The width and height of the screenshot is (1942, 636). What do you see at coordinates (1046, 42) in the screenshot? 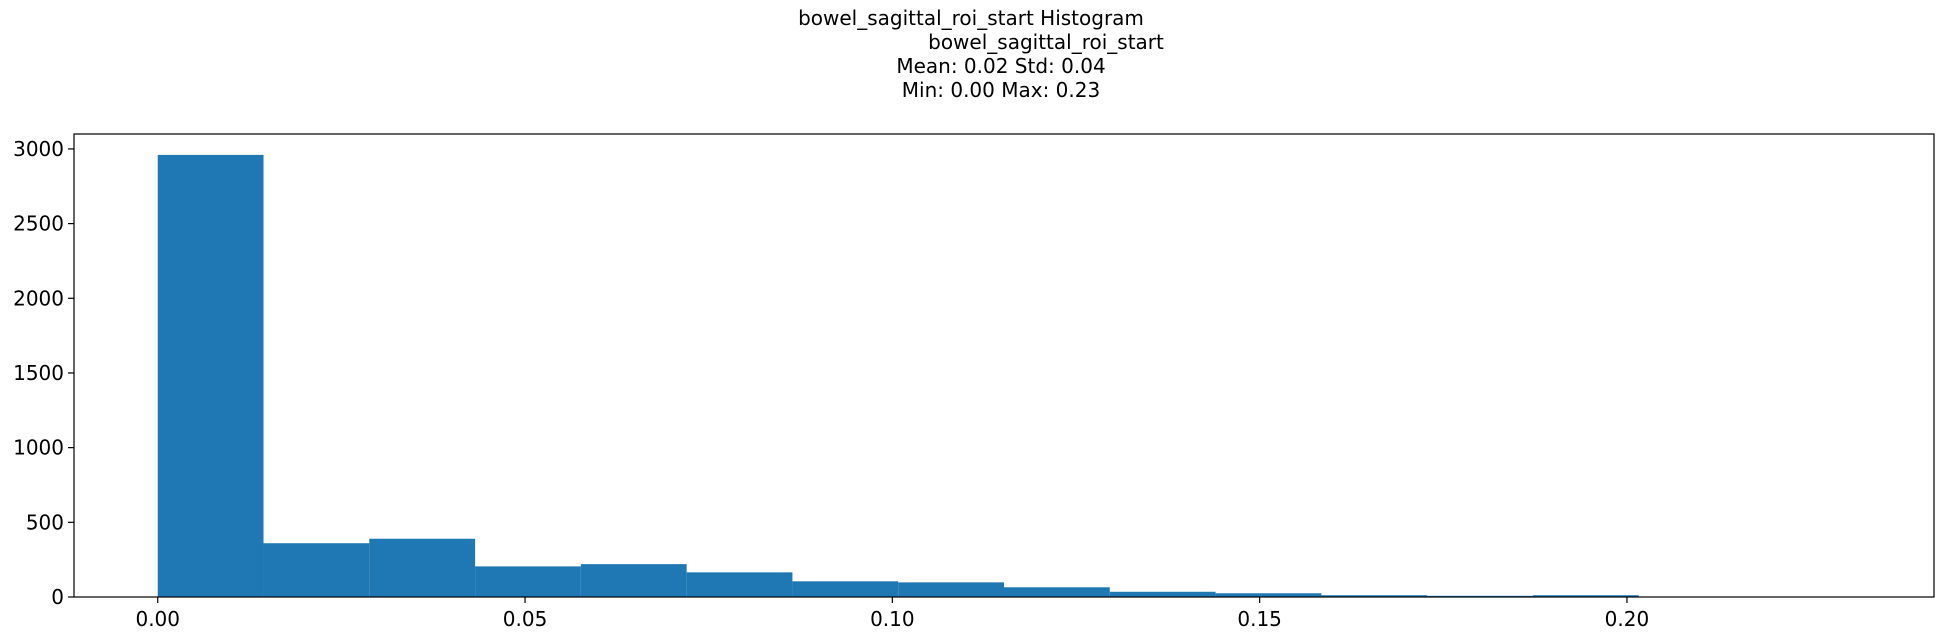
I see `chart-title-line-2: bowel_sagittal_roi_start` at bounding box center [1046, 42].